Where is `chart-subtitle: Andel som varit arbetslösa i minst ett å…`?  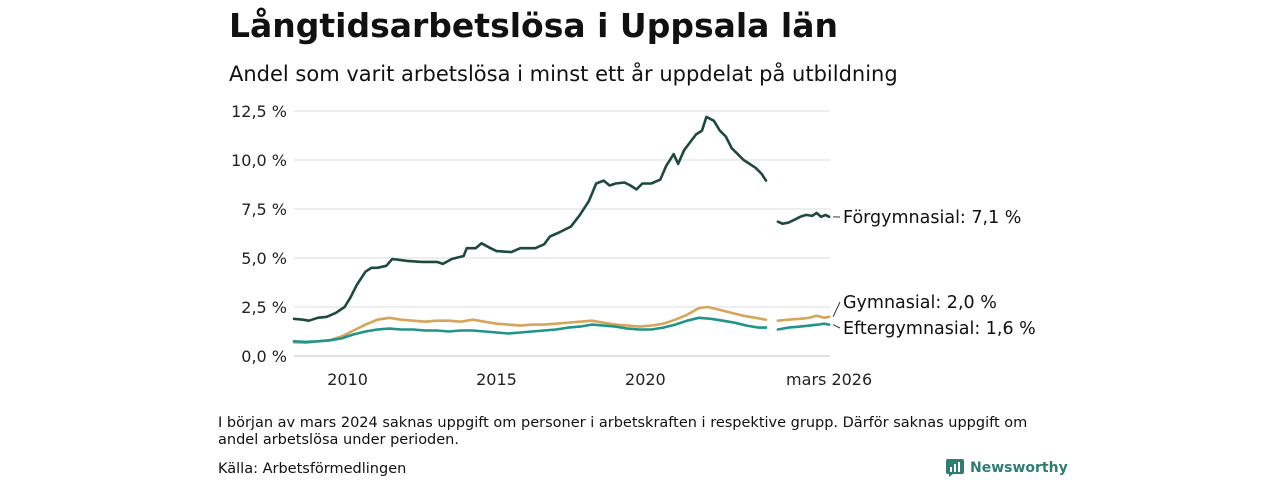
chart-subtitle: Andel som varit arbetslösa i minst ett å… is located at coordinates (563, 74).